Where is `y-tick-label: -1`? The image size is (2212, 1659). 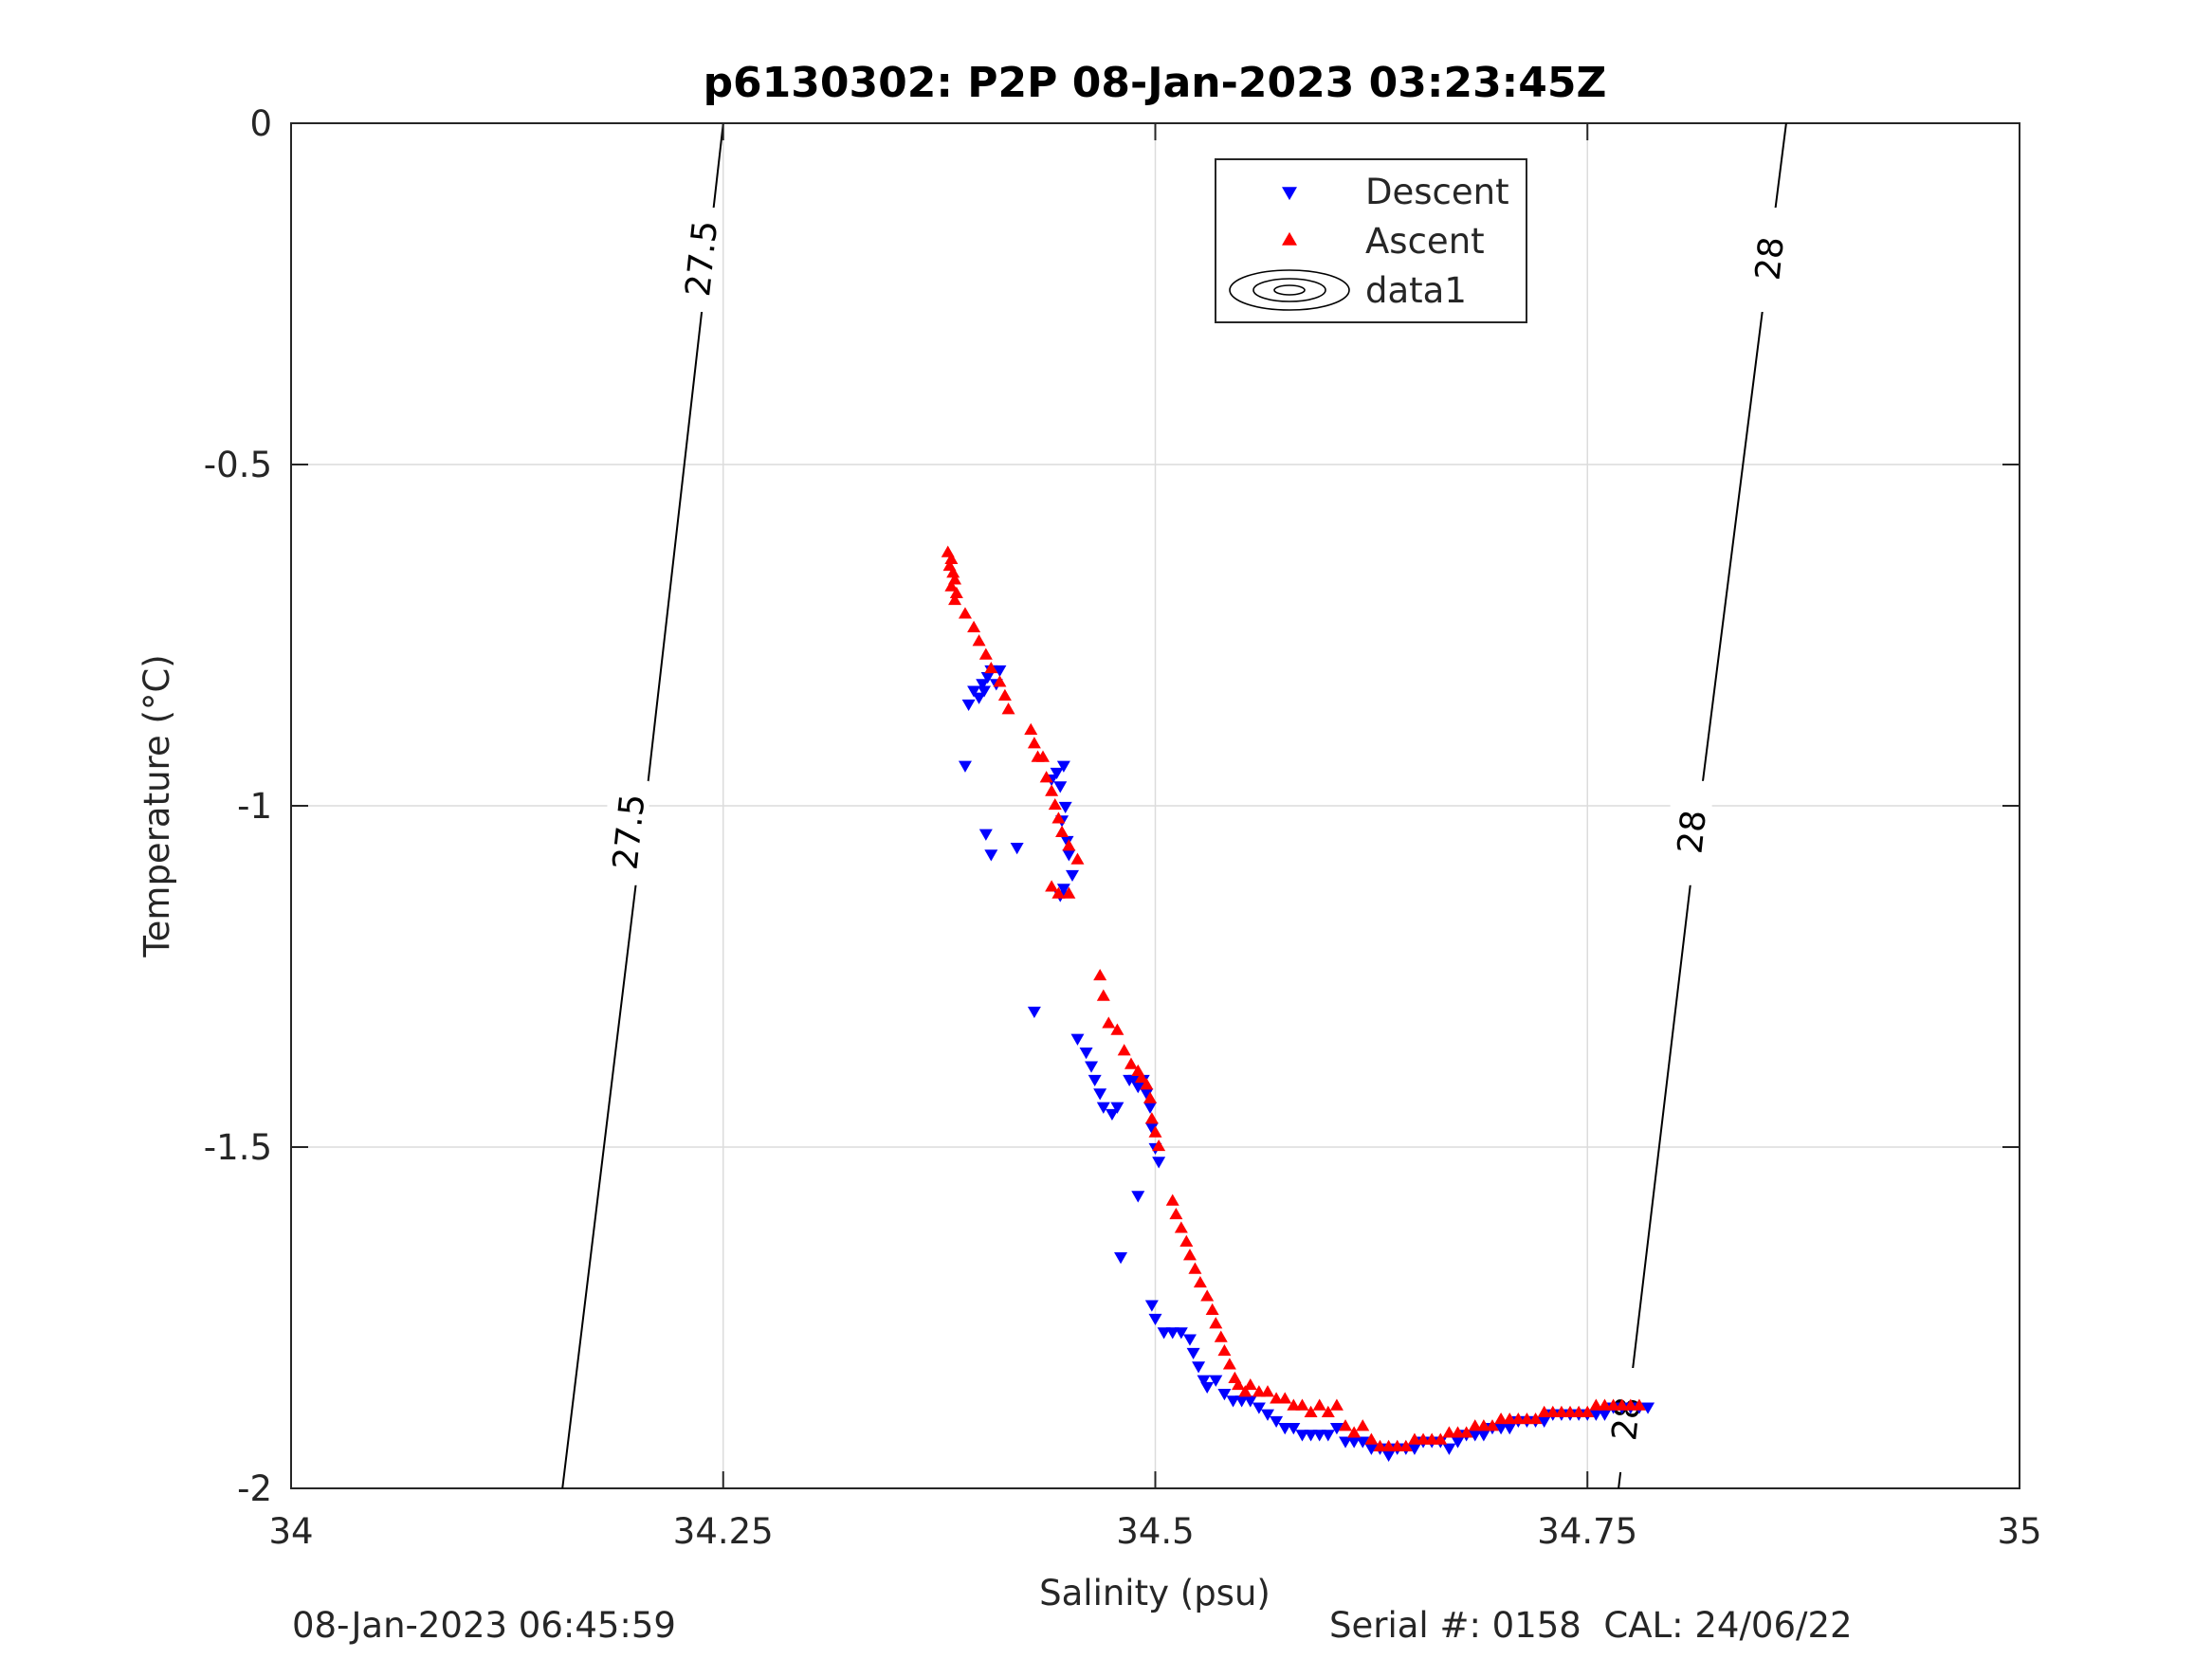
y-tick-label: -1 is located at coordinates (254, 806).